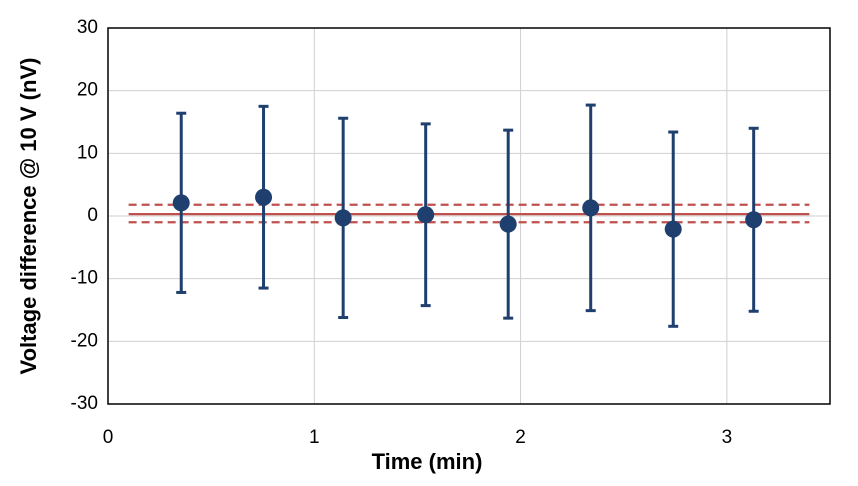  I want to click on y-axis-label: Voltage difference @ 10 V (nV), so click(28, 216).